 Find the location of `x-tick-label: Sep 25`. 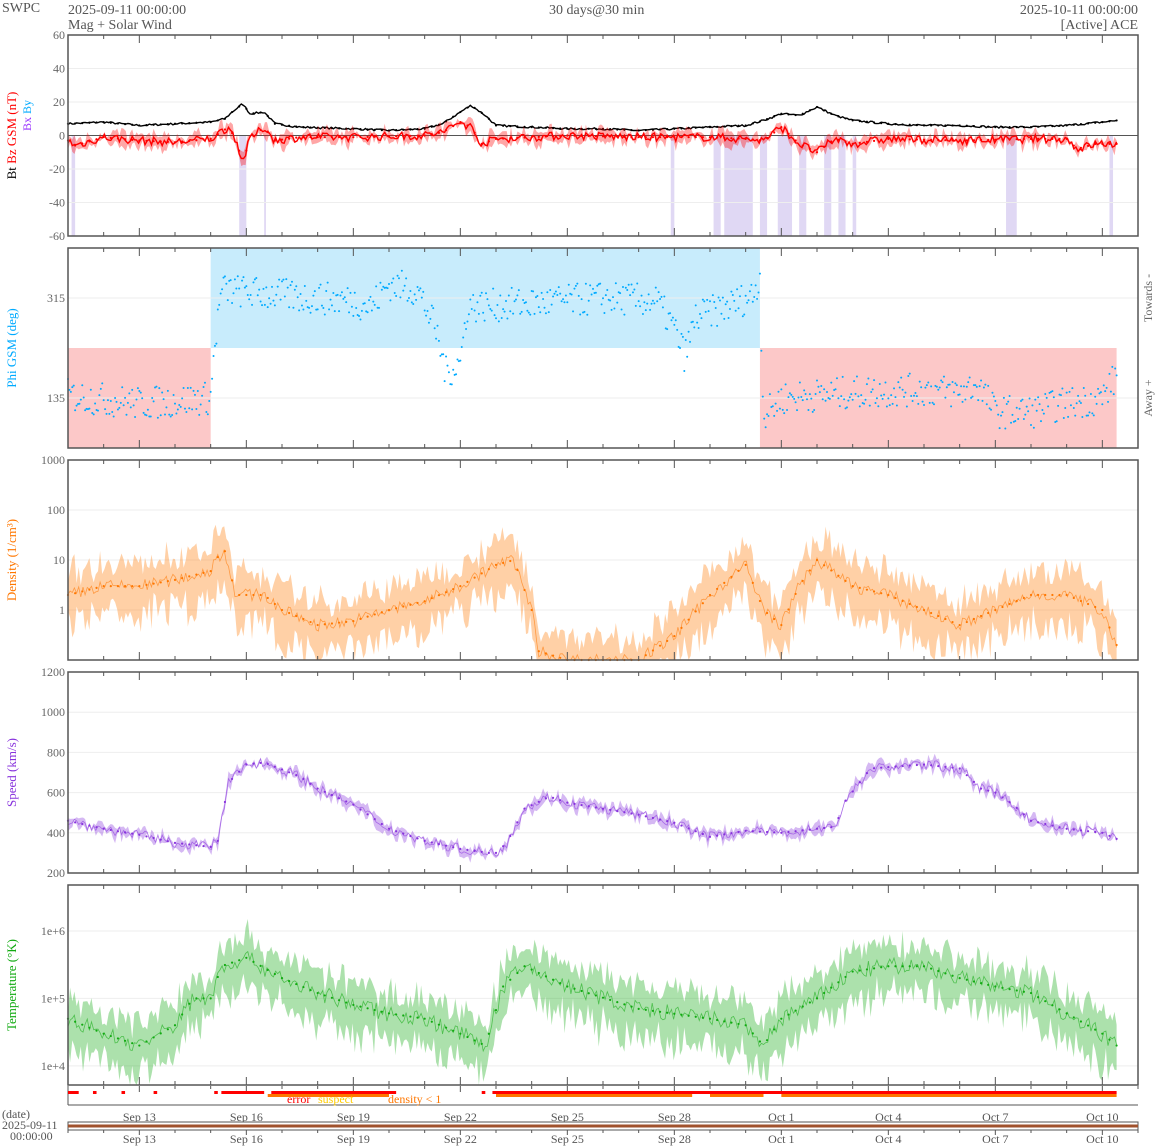

x-tick-label: Sep 25 is located at coordinates (567, 1117).